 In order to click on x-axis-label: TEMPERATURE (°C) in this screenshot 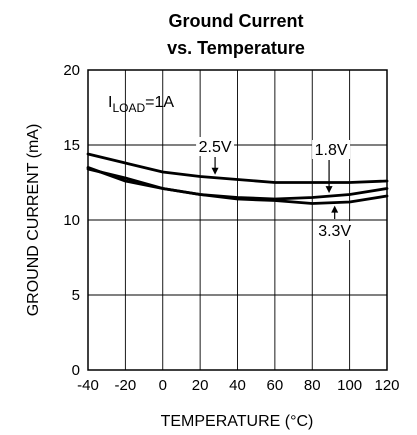, I will do `click(237, 421)`.